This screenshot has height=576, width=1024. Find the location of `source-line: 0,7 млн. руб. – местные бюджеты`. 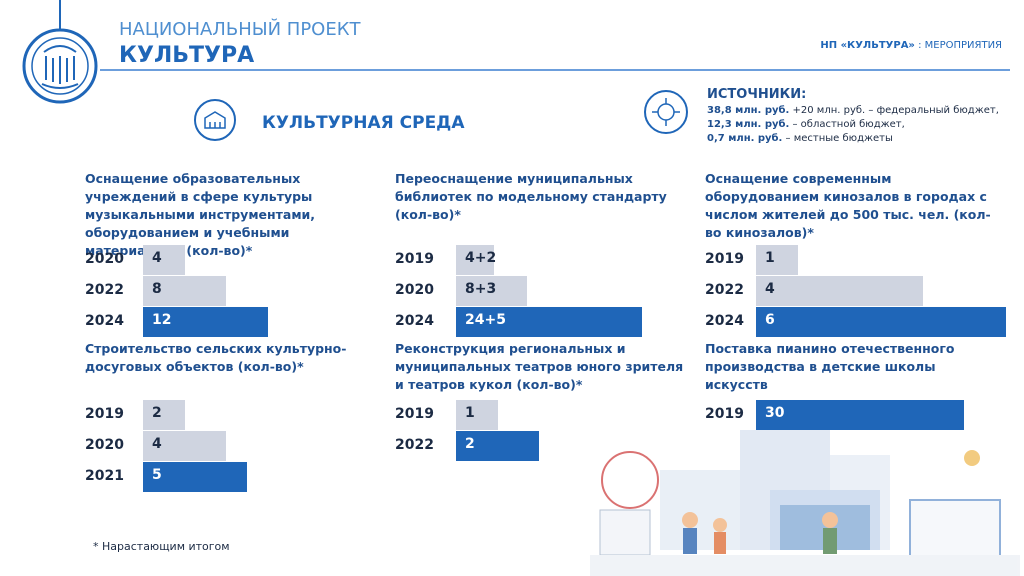

source-line: 0,7 млн. руб. – местные бюджеты is located at coordinates (853, 139).